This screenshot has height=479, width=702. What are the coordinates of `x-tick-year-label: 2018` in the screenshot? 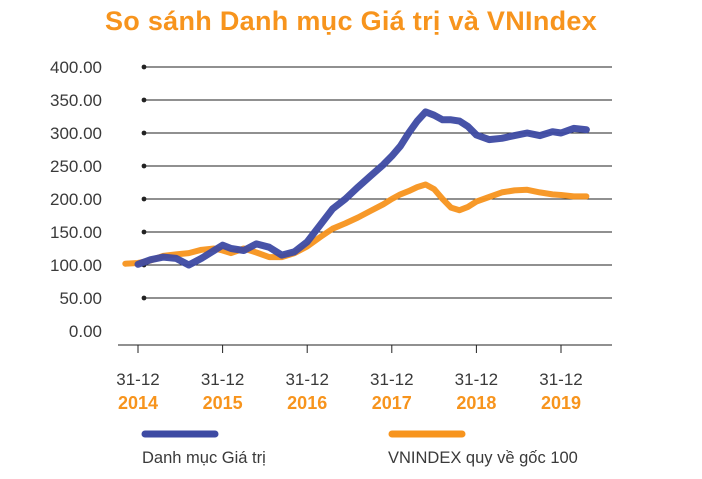 It's located at (476, 403).